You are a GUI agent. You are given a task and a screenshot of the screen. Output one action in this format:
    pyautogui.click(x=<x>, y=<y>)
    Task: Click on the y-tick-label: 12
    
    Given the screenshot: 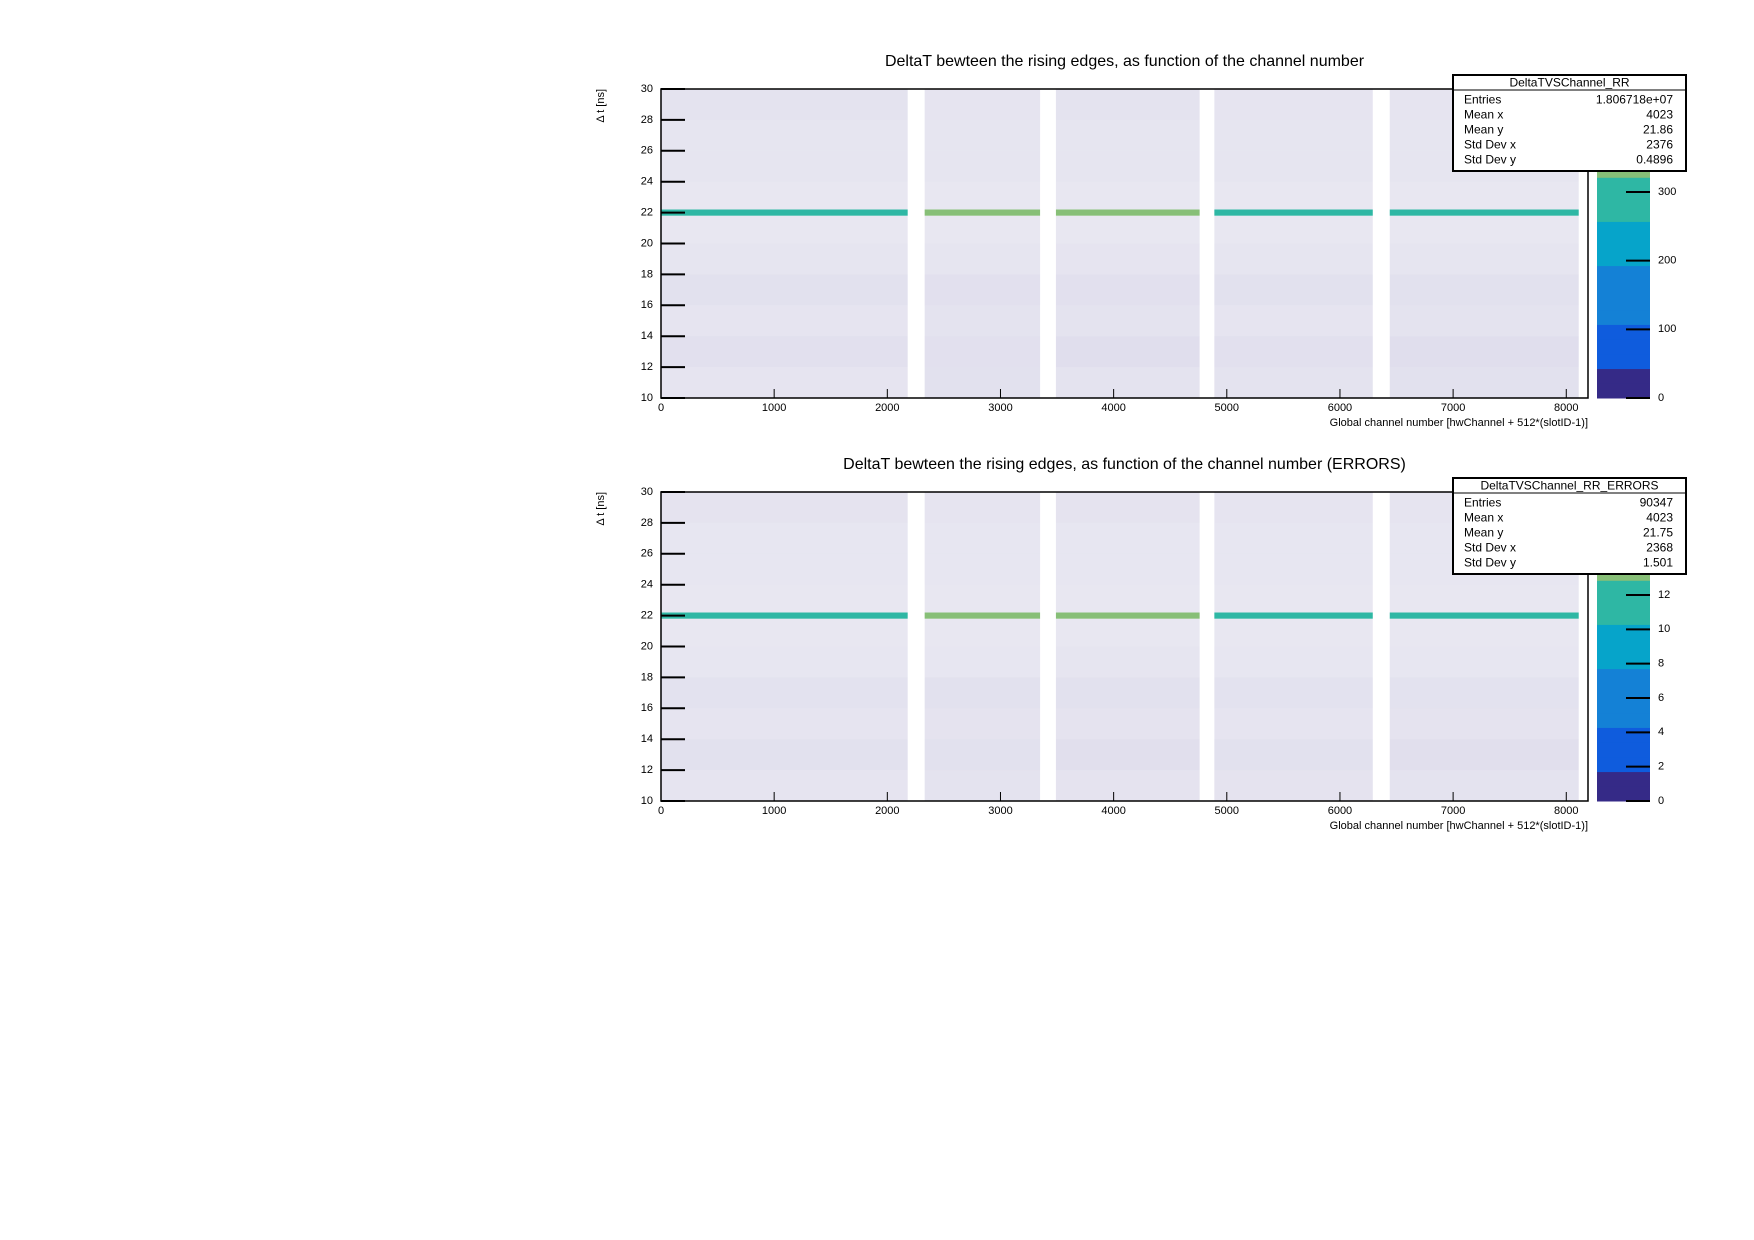 What is the action you would take?
    pyautogui.click(x=647, y=770)
    